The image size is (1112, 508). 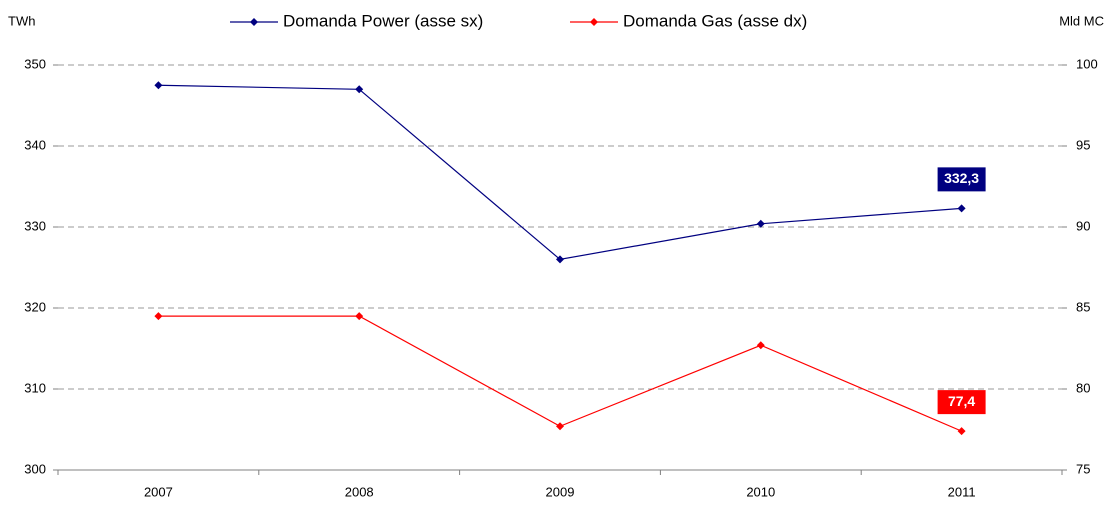 What do you see at coordinates (383, 20) in the screenshot?
I see `legend-label: Domanda Power (asse sx)` at bounding box center [383, 20].